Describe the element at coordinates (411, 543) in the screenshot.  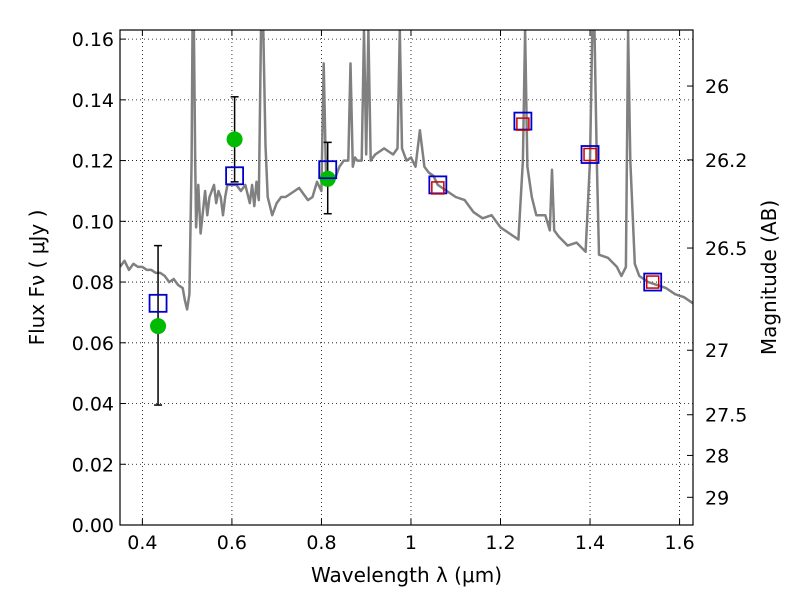
I see `x-tick-label: 1` at that location.